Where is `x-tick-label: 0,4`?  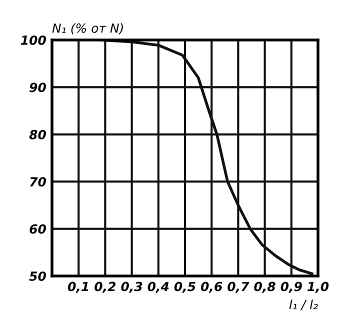 x-tick-label: 0,4 is located at coordinates (158, 287).